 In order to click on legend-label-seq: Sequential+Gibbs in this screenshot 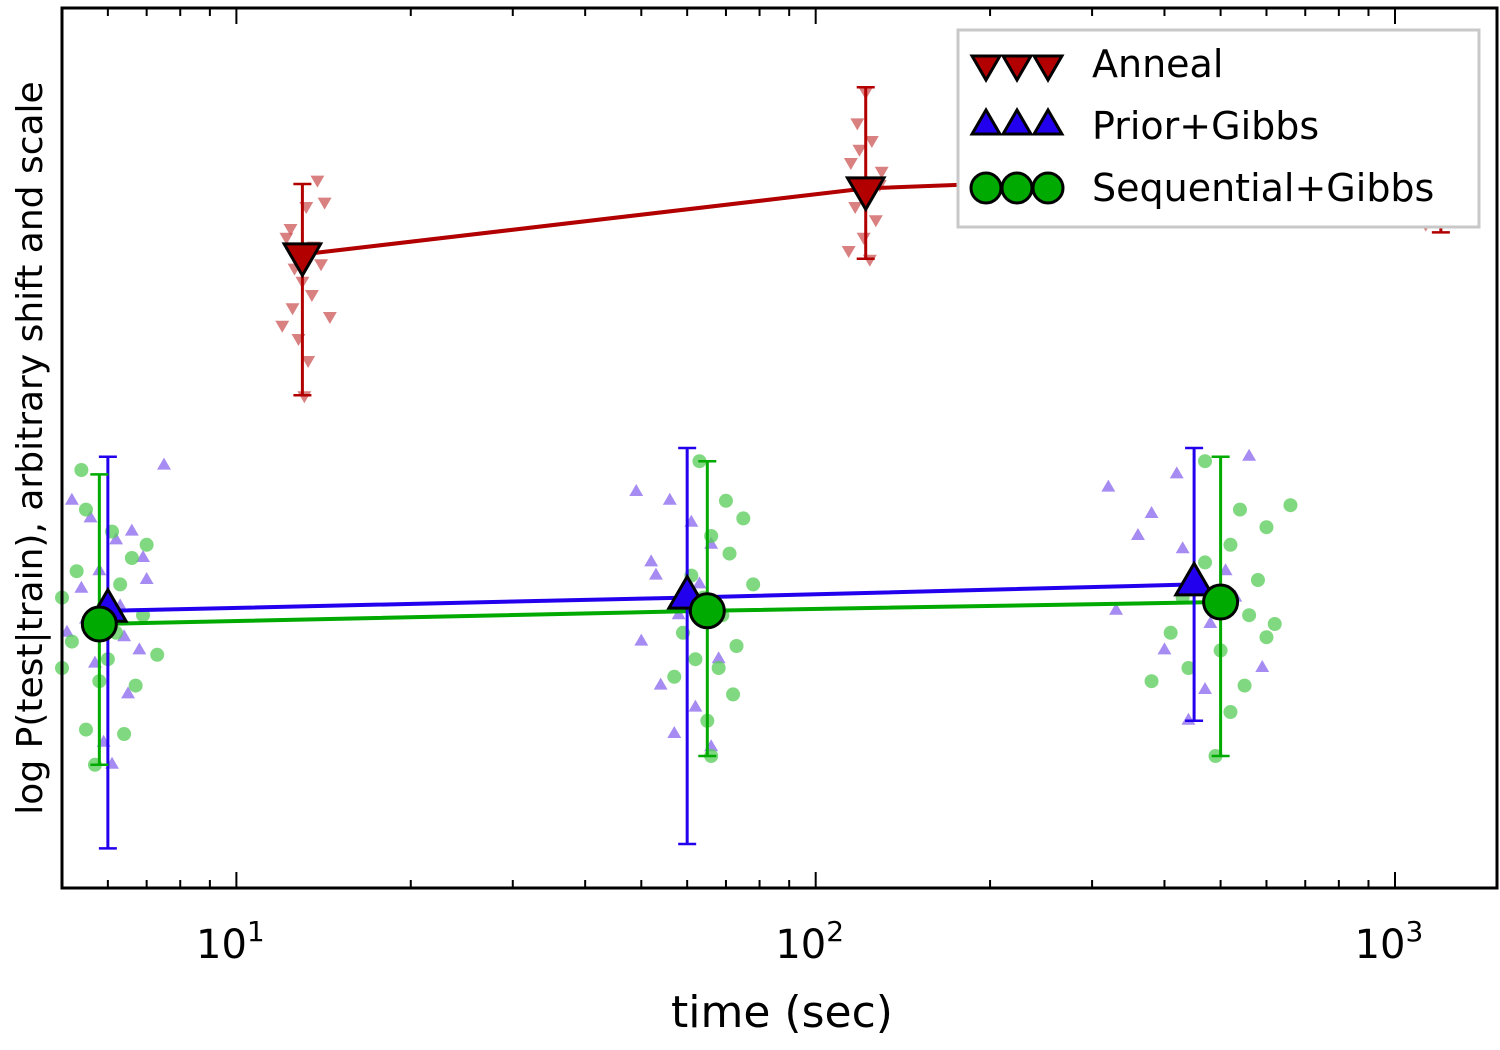, I will do `click(1263, 188)`.